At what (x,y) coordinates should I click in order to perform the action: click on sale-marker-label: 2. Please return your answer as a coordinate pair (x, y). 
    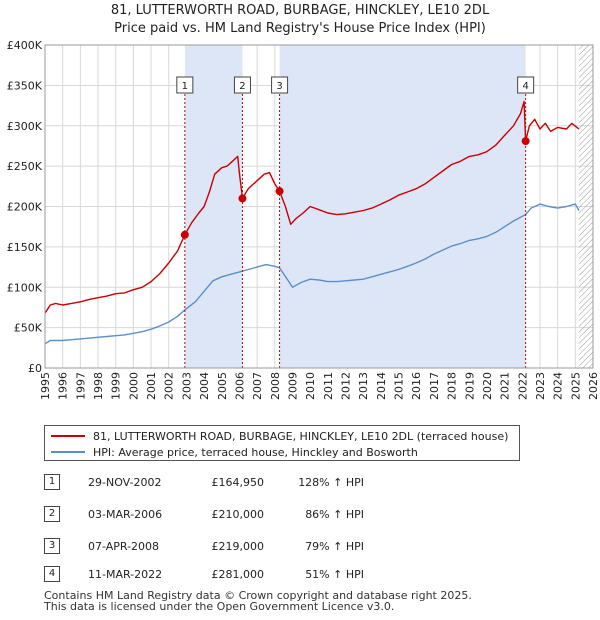
    Looking at the image, I should click on (242, 86).